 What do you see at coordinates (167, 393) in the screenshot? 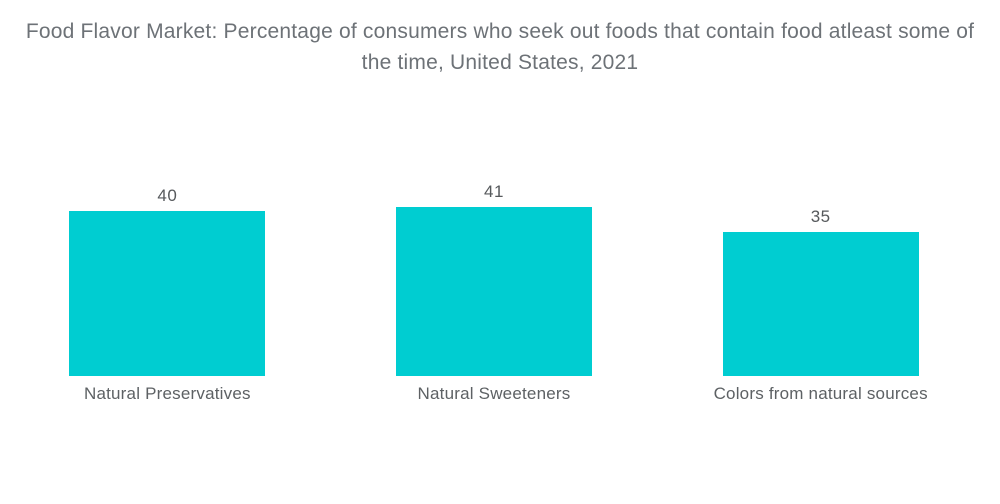
I see `category-label: Natural Preservatives` at bounding box center [167, 393].